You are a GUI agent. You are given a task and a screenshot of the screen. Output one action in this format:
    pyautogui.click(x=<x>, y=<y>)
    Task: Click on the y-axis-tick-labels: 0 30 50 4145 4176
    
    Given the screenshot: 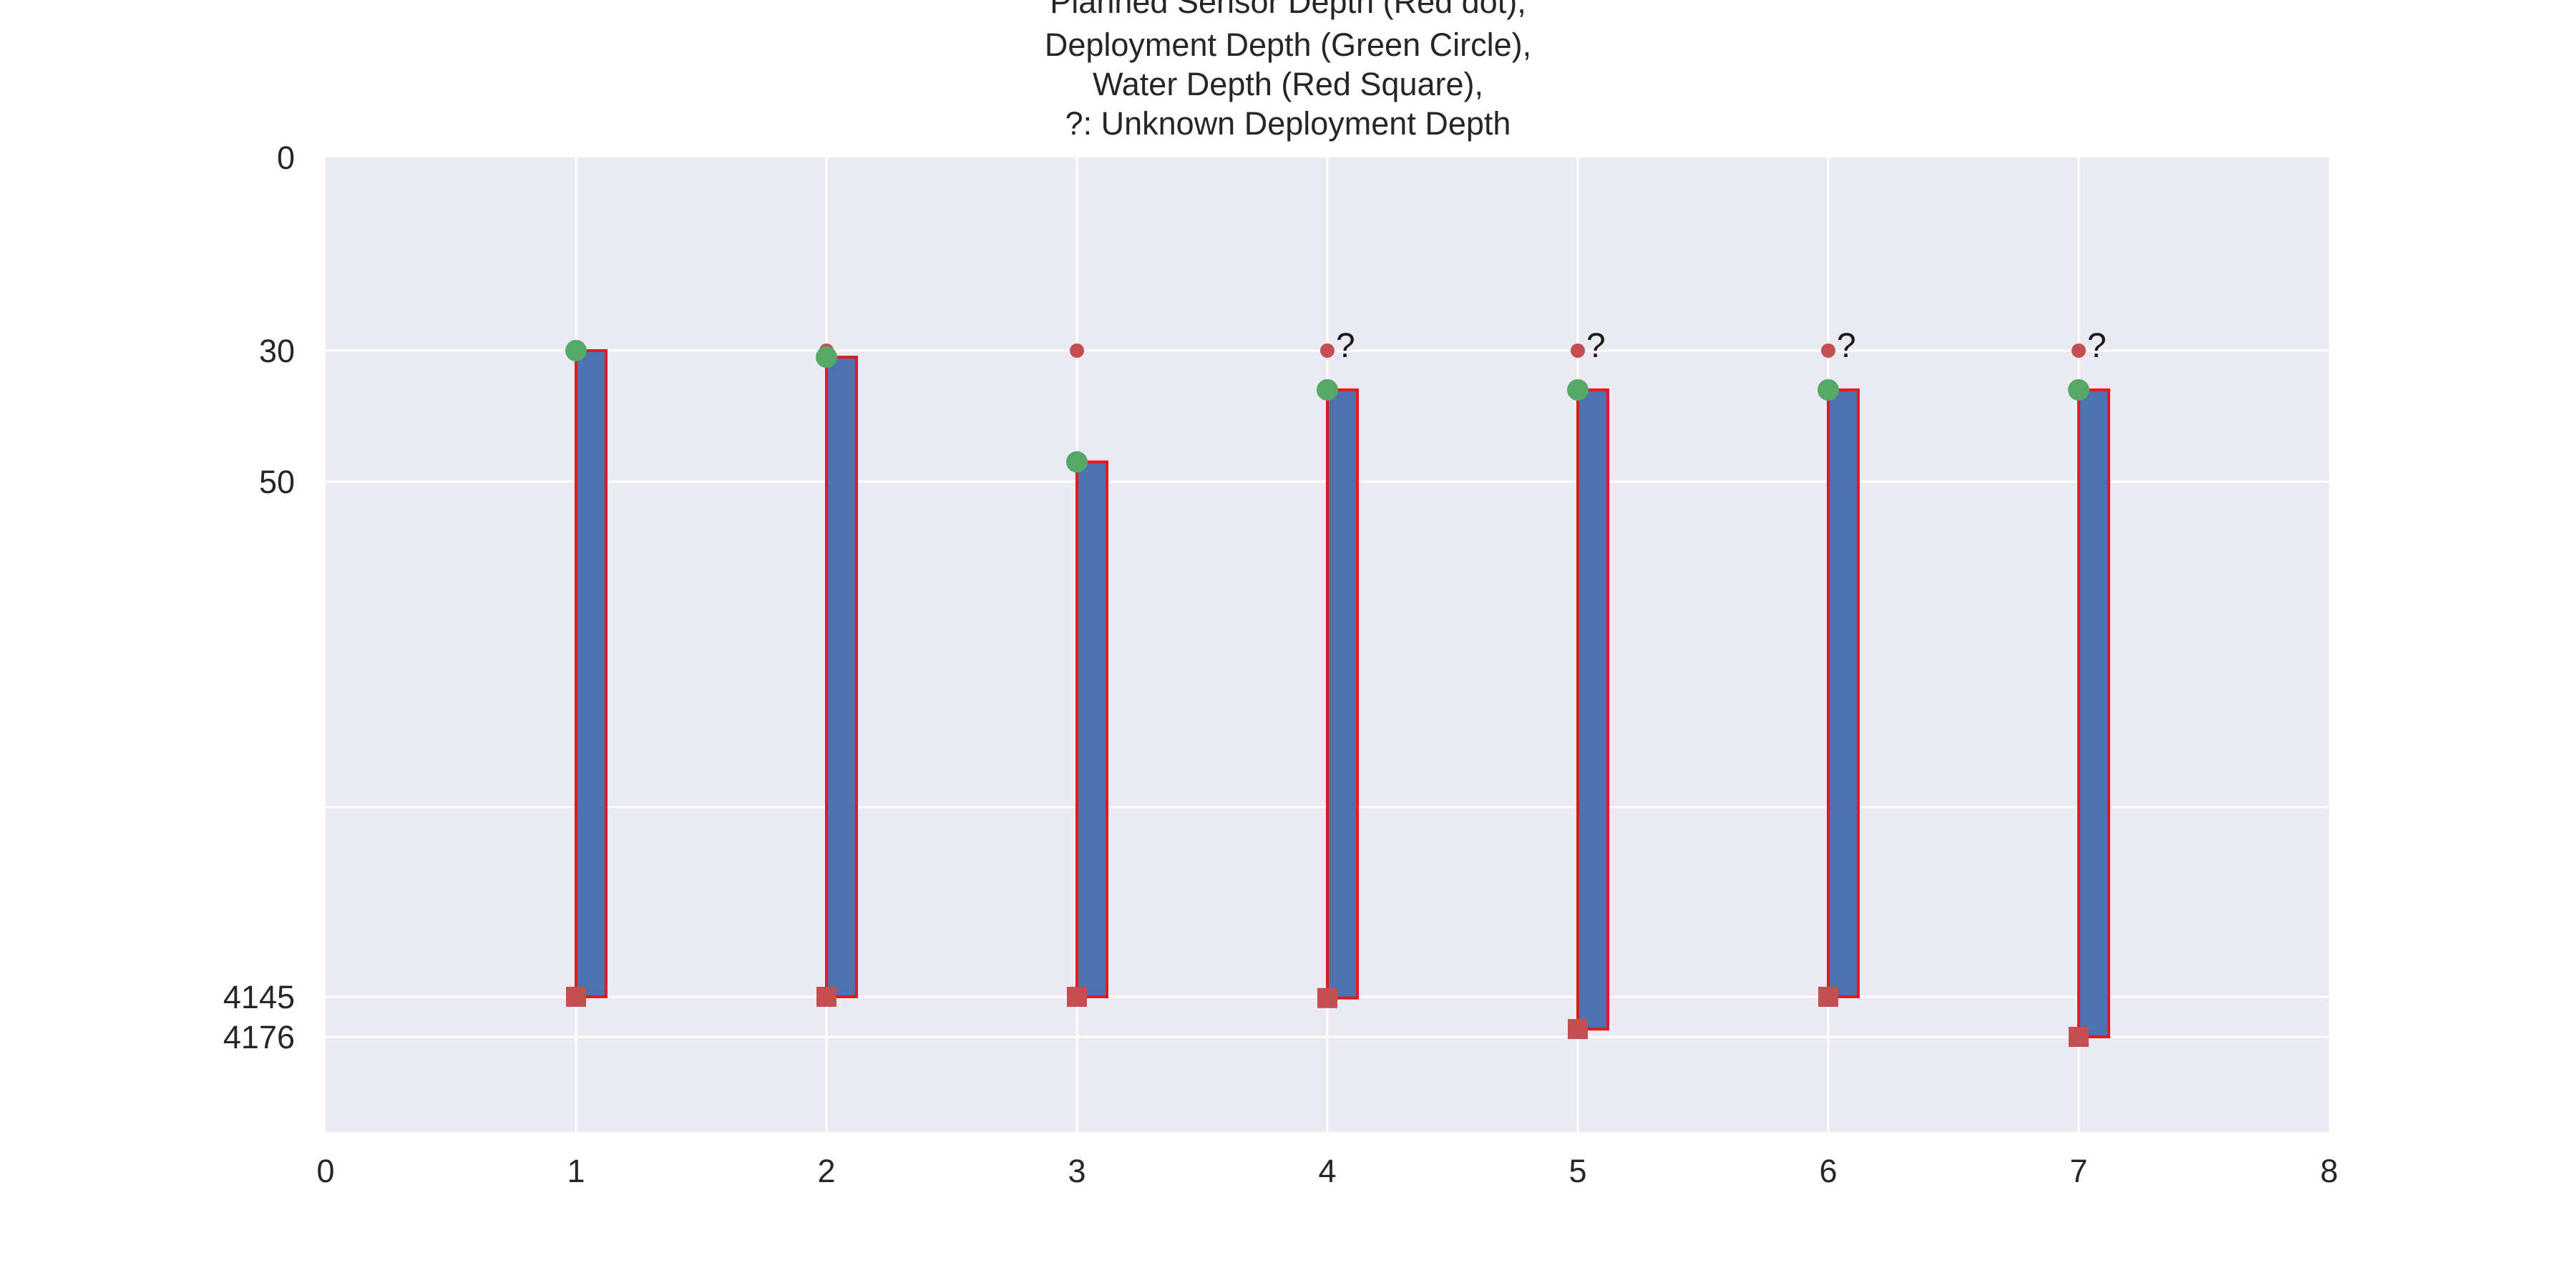 What is the action you would take?
    pyautogui.click(x=259, y=597)
    